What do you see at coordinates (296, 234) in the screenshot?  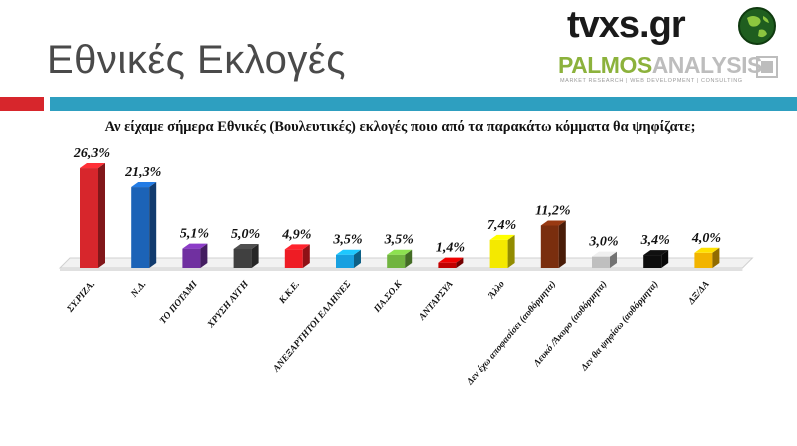 I see `data-label: 4,9%` at bounding box center [296, 234].